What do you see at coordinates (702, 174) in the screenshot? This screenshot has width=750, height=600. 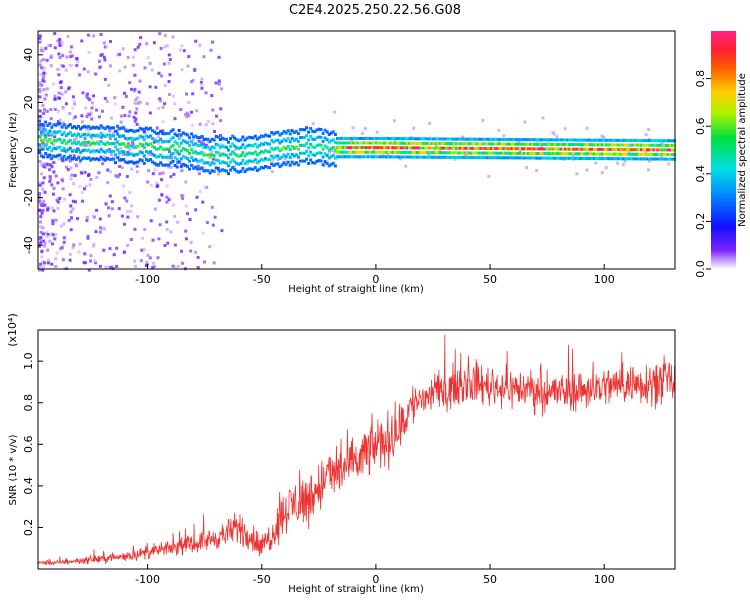 I see `colorbar-ticks: 0.00.20.40.60.8` at bounding box center [702, 174].